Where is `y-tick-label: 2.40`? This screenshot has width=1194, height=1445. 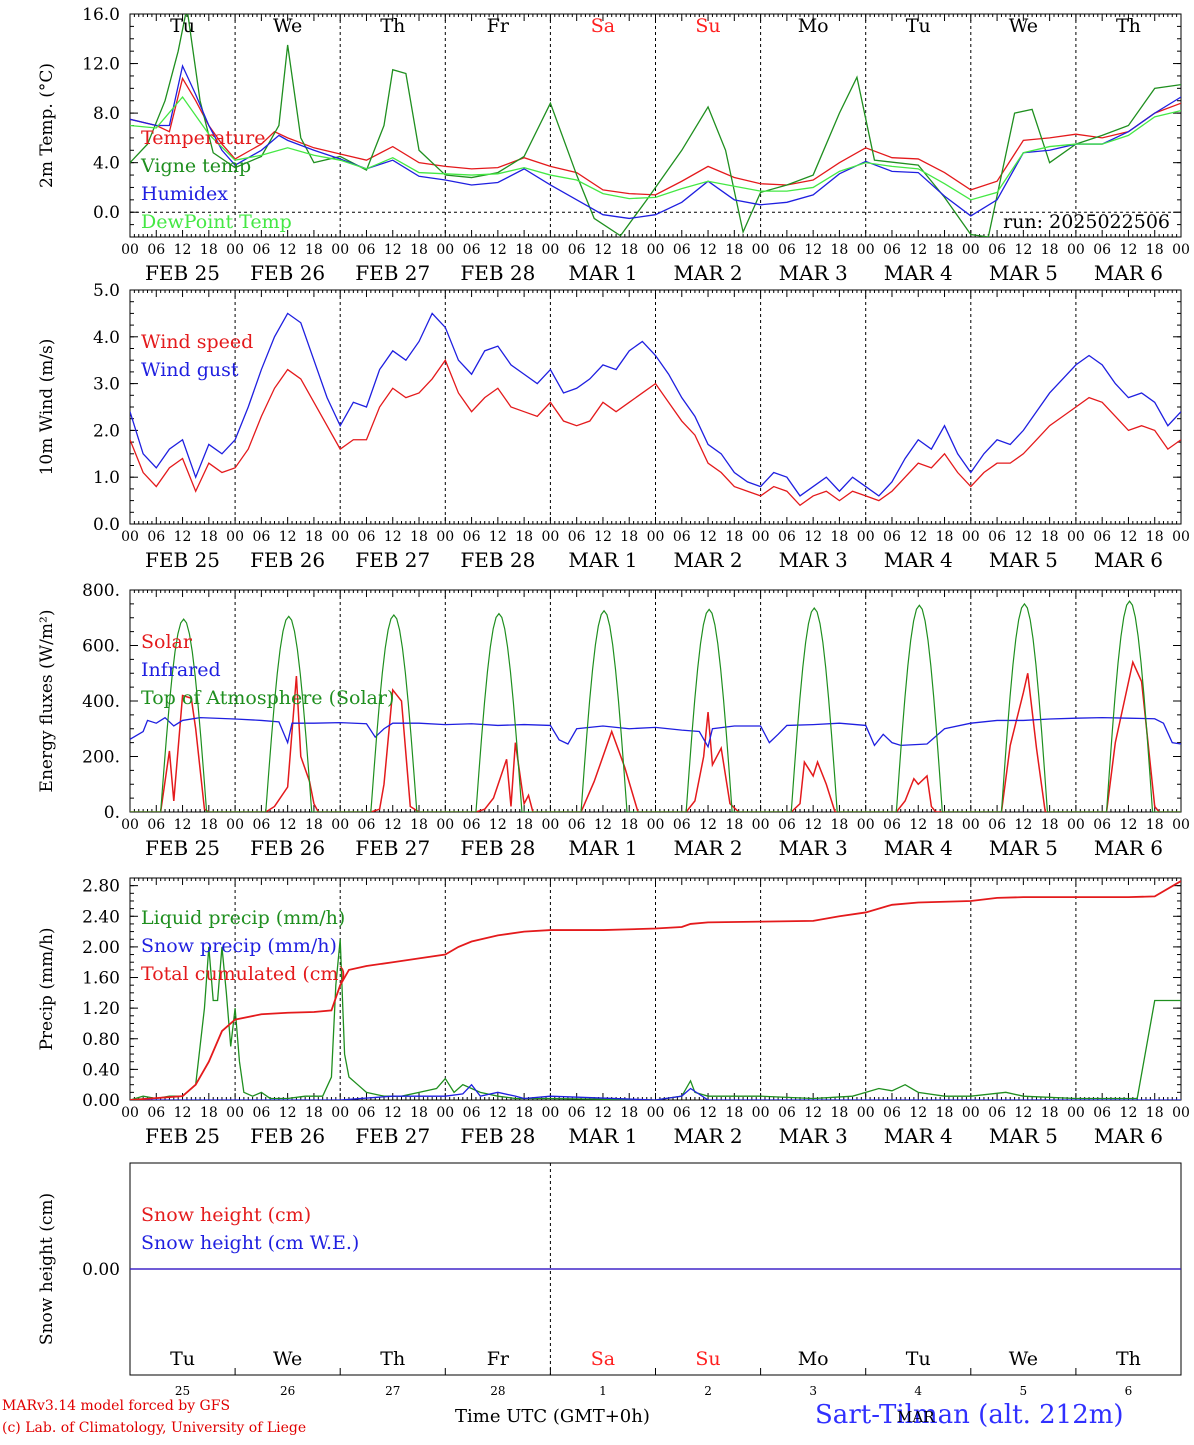
y-tick-label: 2.40 is located at coordinates (101, 917).